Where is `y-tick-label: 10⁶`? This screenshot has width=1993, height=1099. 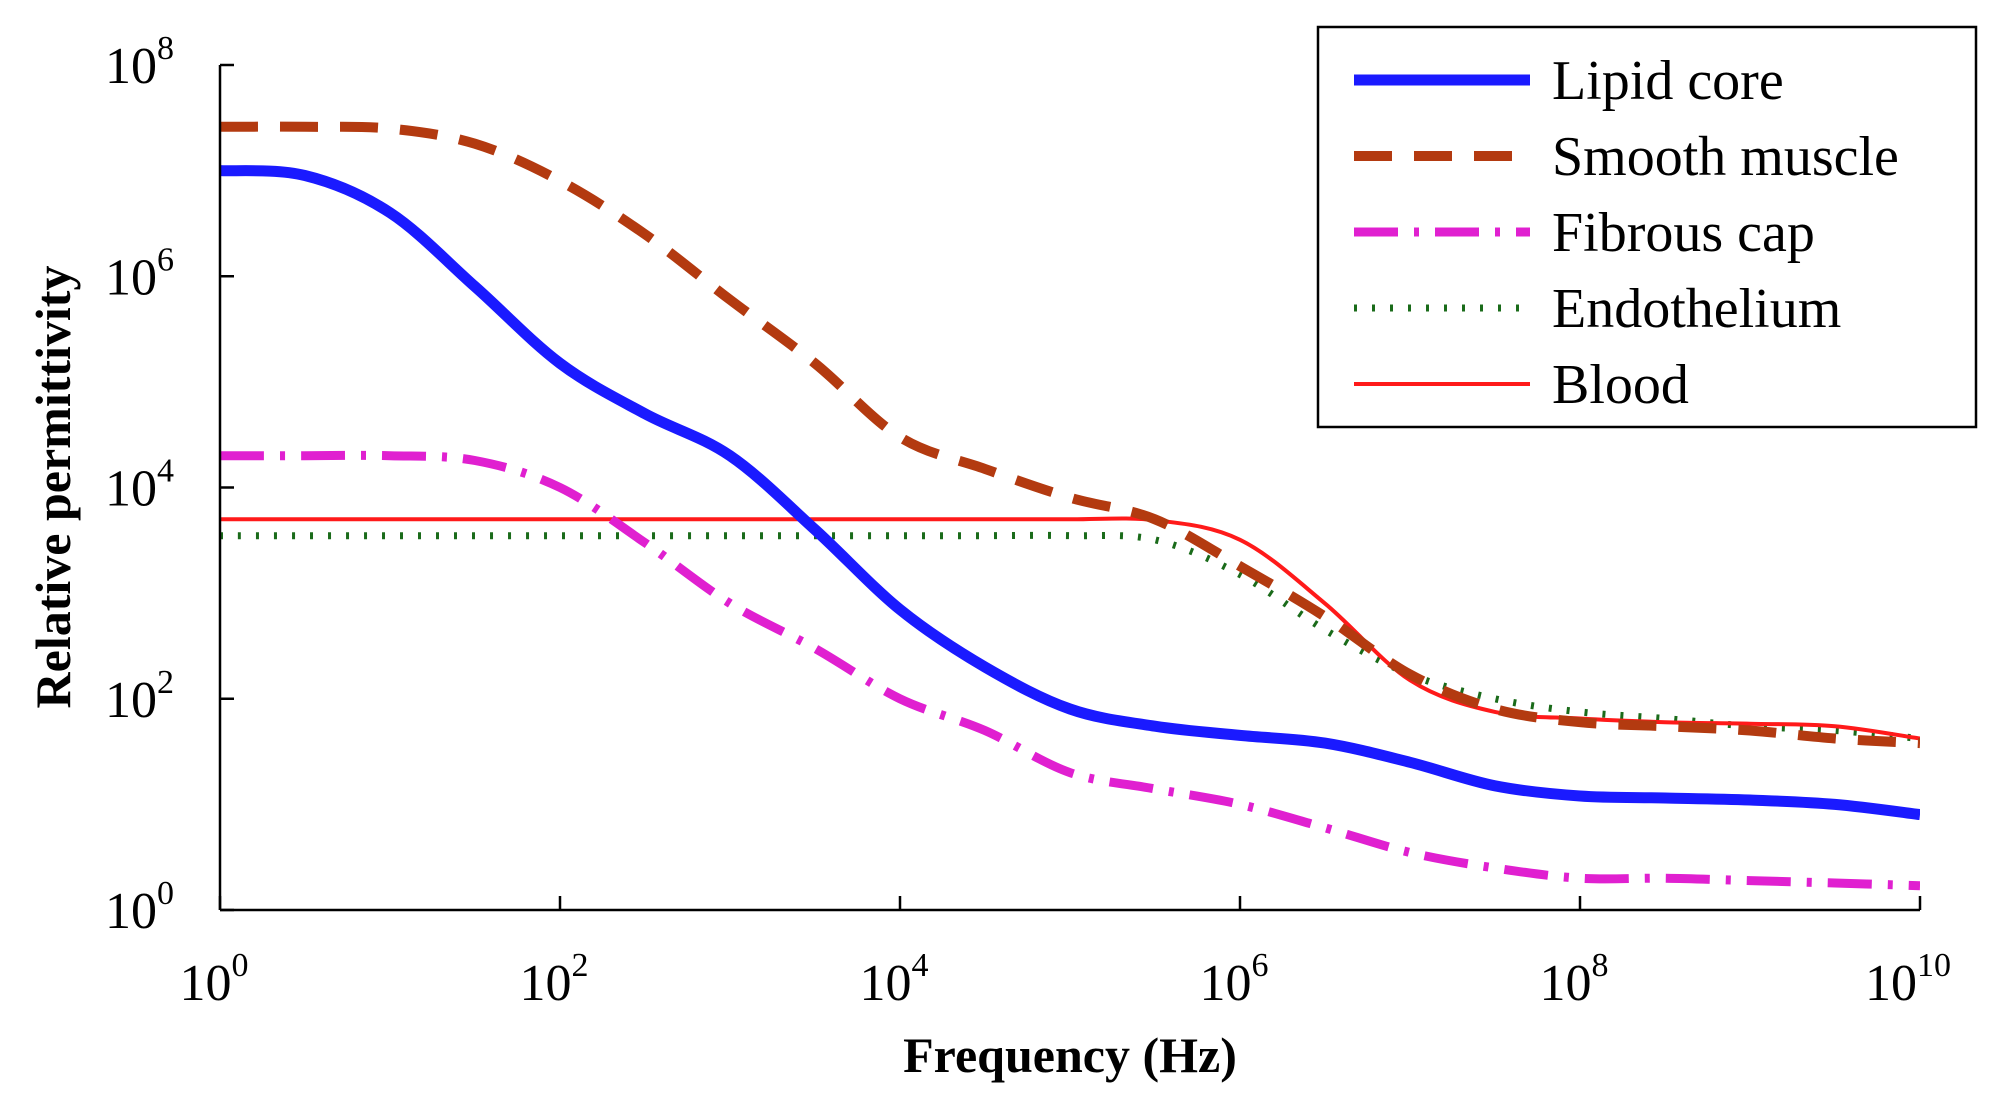
y-tick-label: 10⁶ is located at coordinates (139, 273).